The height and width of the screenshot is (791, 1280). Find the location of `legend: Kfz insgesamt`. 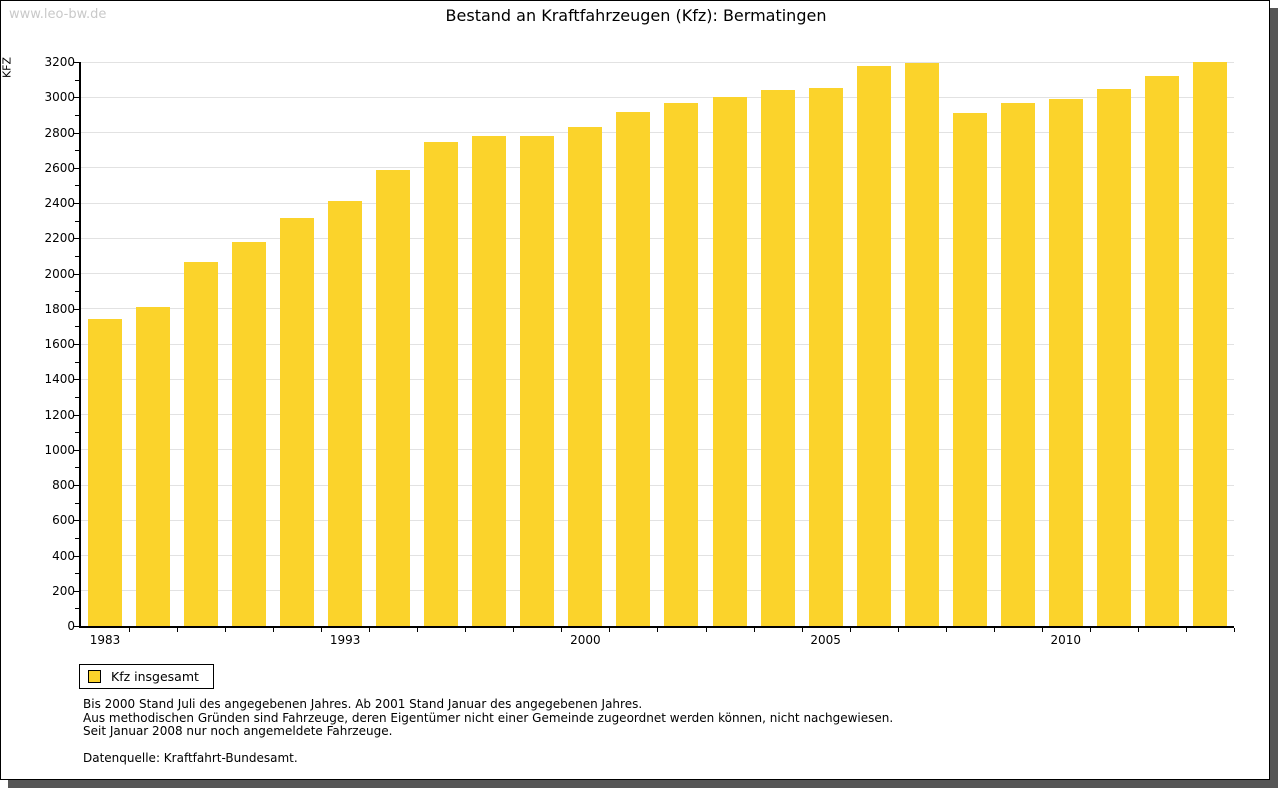

legend: Kfz insgesamt is located at coordinates (146, 676).